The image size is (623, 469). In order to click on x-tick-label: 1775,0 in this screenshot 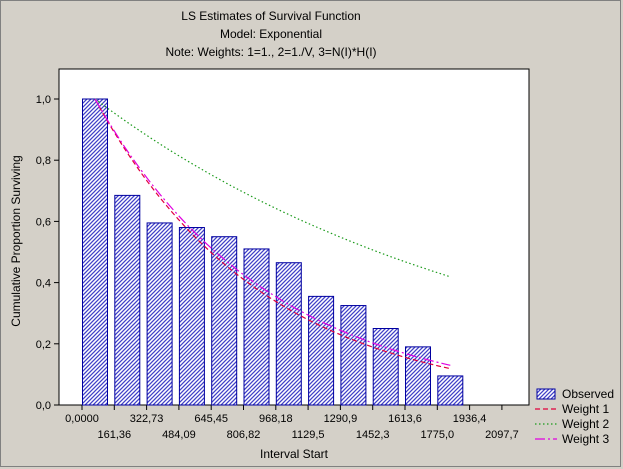, I will do `click(437, 435)`.